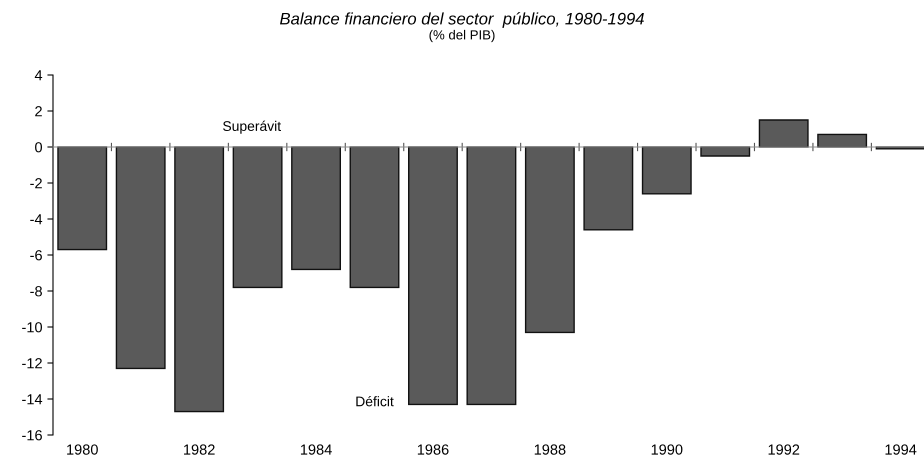  I want to click on y-tick-label: -10, so click(32, 327).